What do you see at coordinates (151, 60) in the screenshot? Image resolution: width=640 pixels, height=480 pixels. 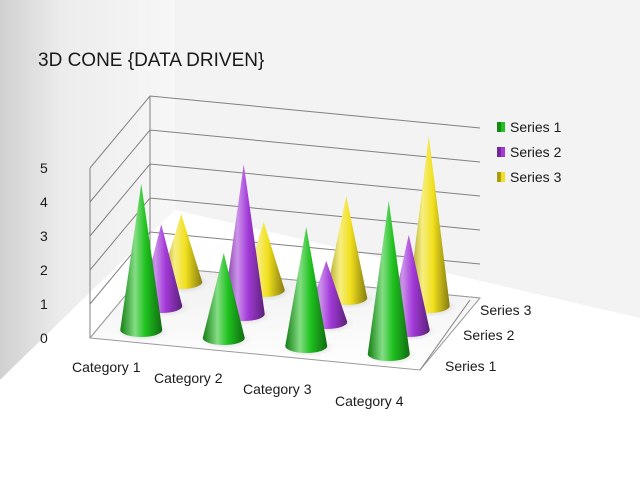 I see `chart-title: 3D CONE {DATA DRIVEN}` at bounding box center [151, 60].